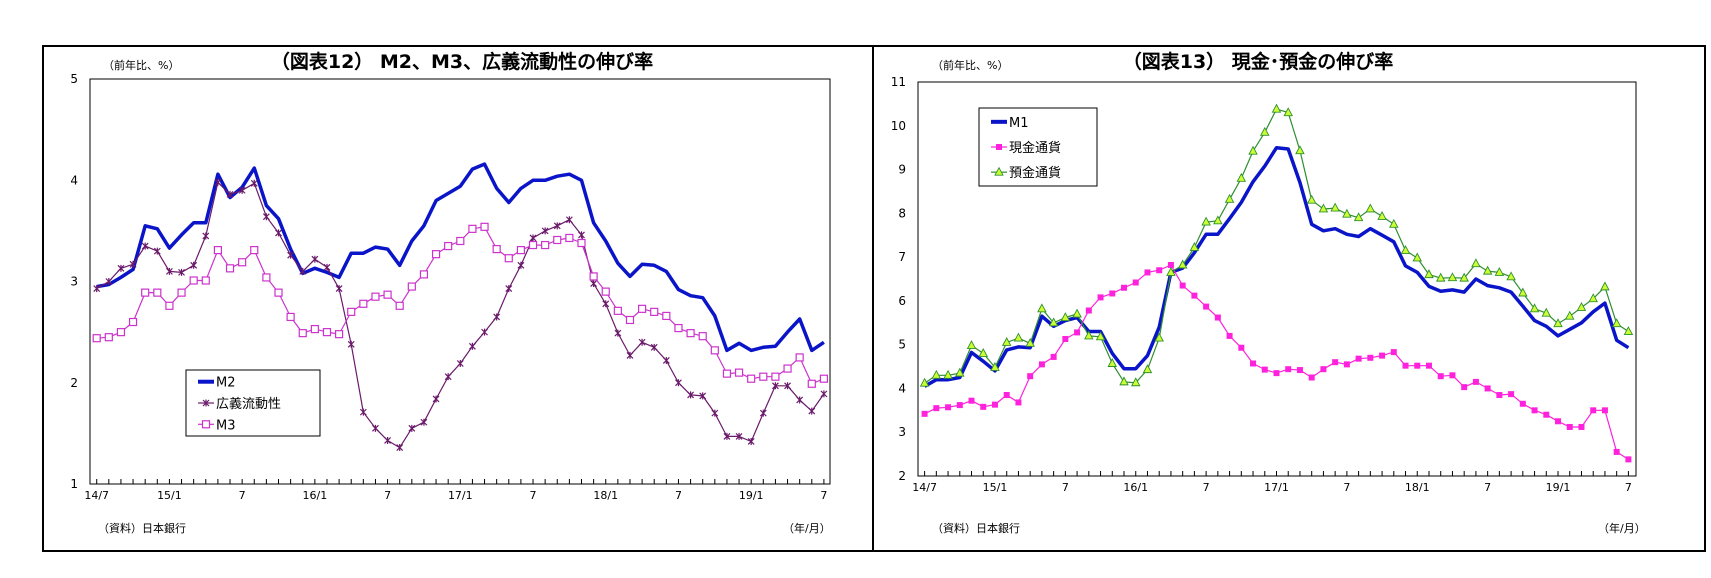 The height and width of the screenshot is (578, 1711). Describe the element at coordinates (141, 65) in the screenshot. I see `chart-12-y-unit: （前年比、%）` at that location.